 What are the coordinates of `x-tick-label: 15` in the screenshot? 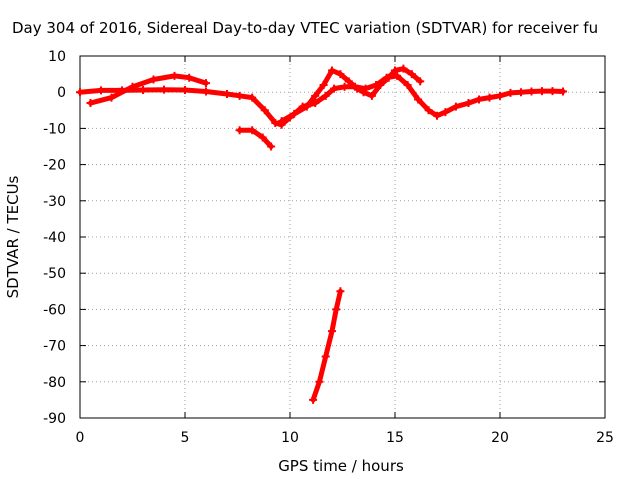 It's located at (395, 438).